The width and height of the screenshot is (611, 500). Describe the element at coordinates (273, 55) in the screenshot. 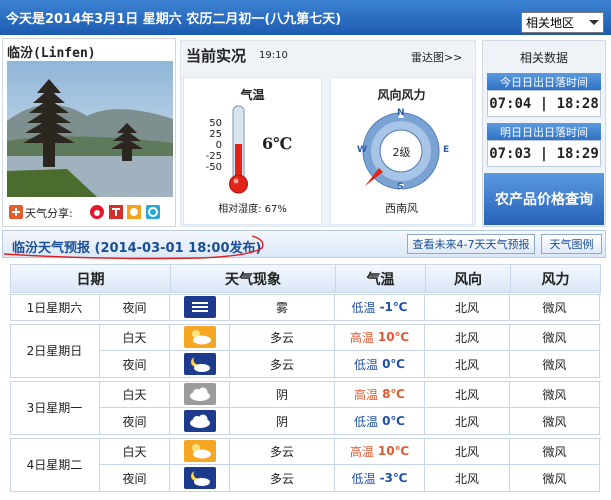

I see `current-time: 19:10` at that location.